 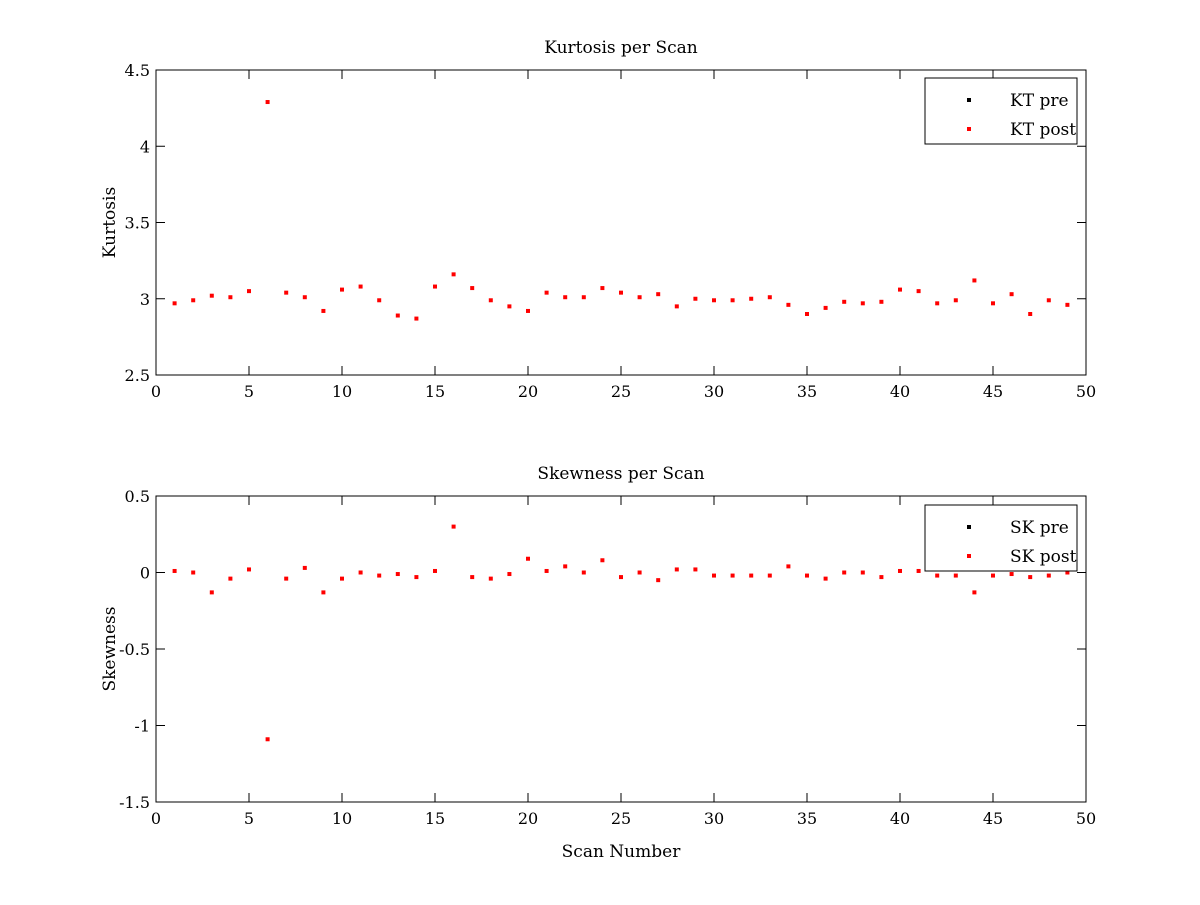 What do you see at coordinates (435, 391) in the screenshot?
I see `x-tick-label: 15` at bounding box center [435, 391].